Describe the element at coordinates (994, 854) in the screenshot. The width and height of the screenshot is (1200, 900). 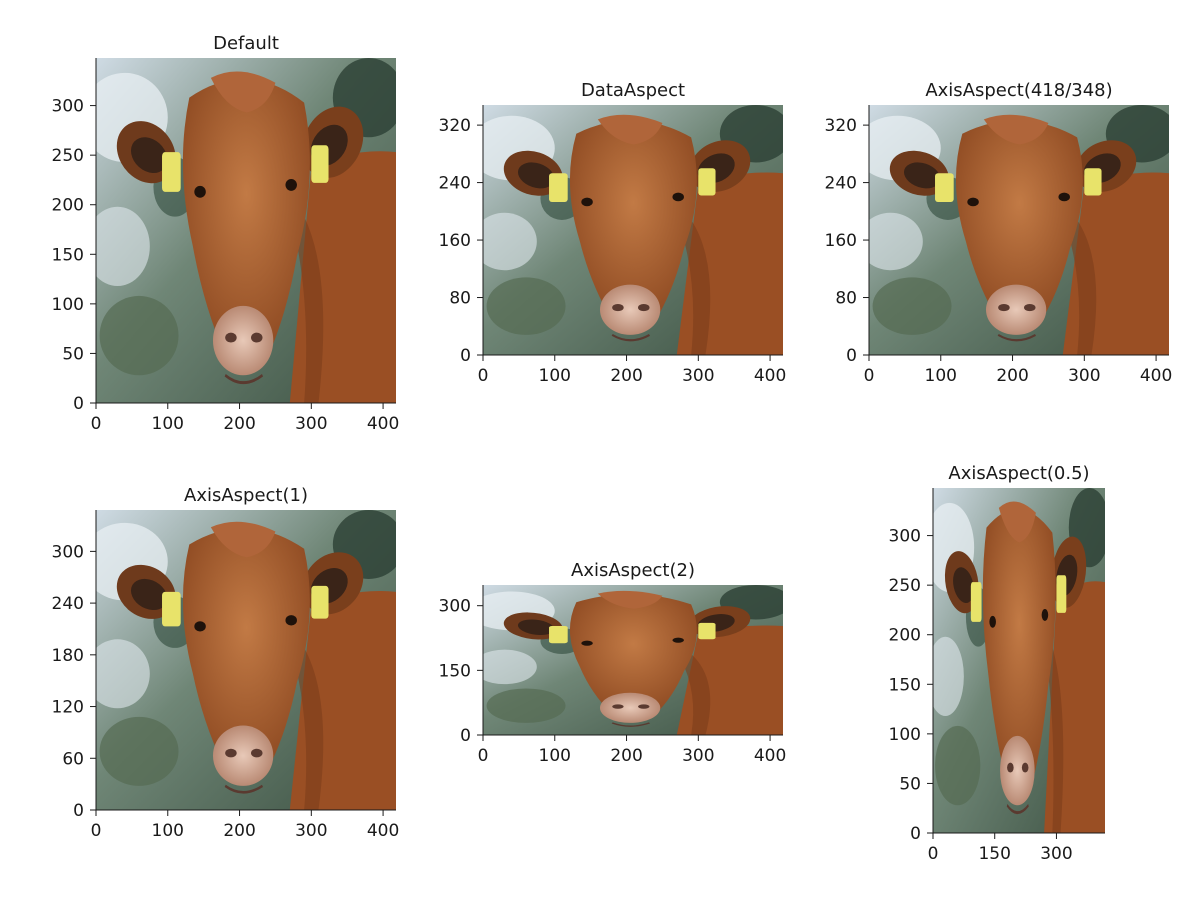
I see `x-tick-label: 150` at that location.